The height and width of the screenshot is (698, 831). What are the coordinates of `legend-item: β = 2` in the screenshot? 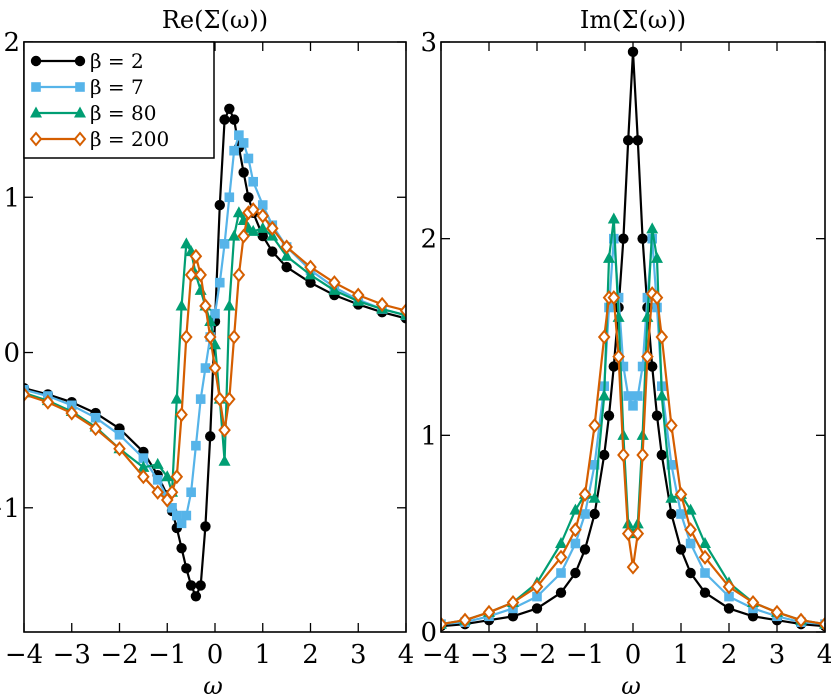 It's located at (87, 61).